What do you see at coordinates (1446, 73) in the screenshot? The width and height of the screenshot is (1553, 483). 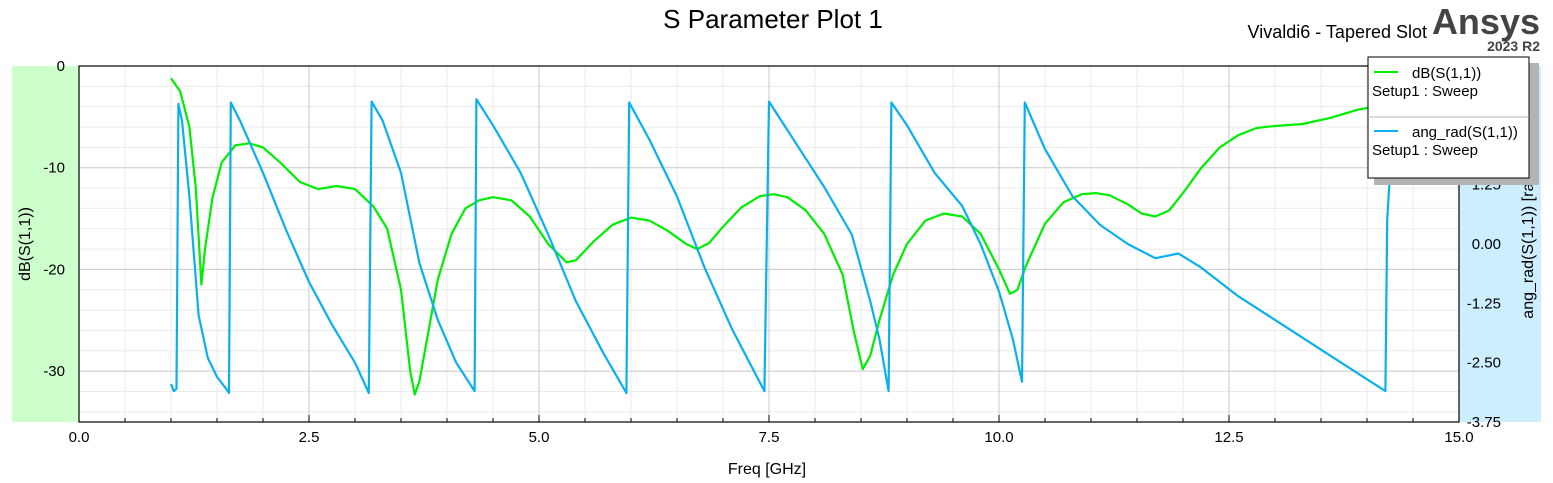 I see `legend-entry-db: dB(S(1,1))` at bounding box center [1446, 73].